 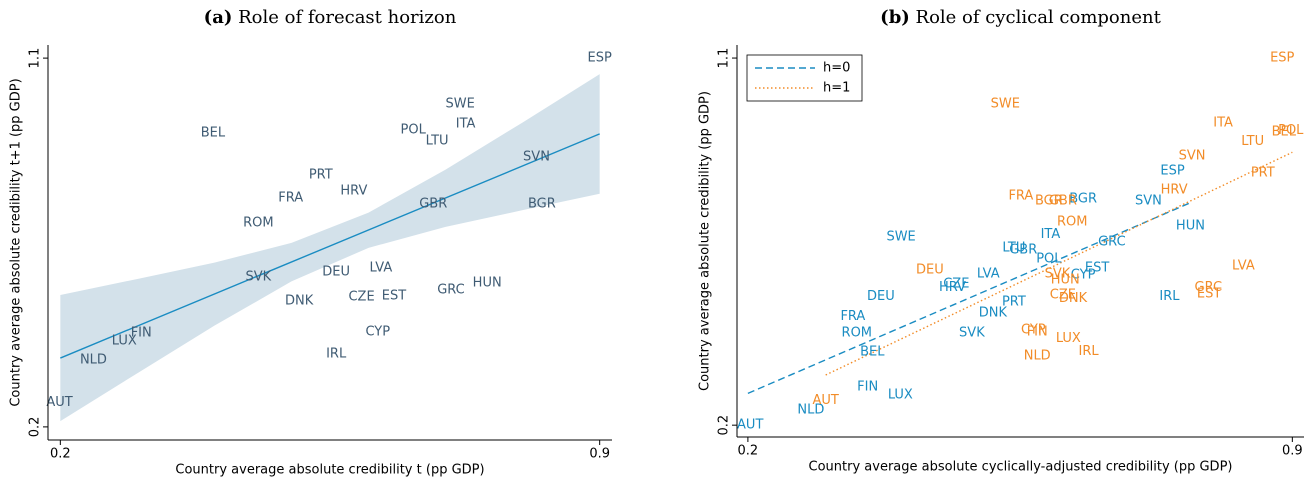 What do you see at coordinates (836, 68) in the screenshot?
I see `legend-label: h=0` at bounding box center [836, 68].